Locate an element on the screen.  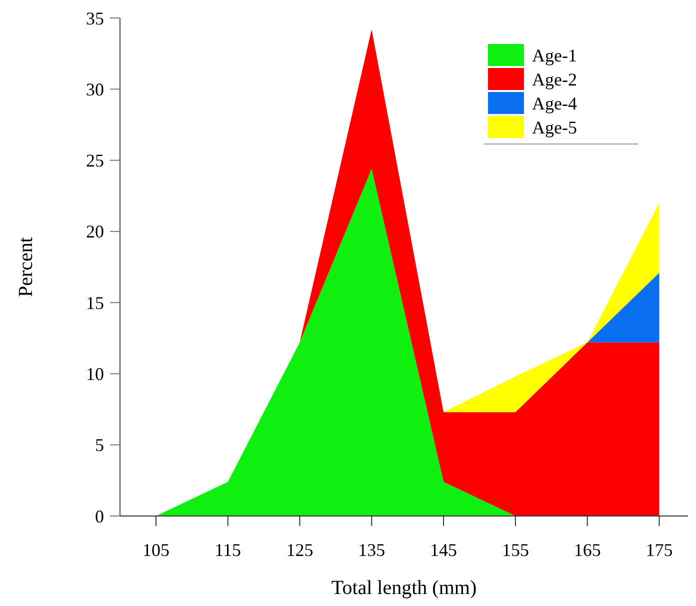
y-tick-label: 5 is located at coordinates (99, 445).